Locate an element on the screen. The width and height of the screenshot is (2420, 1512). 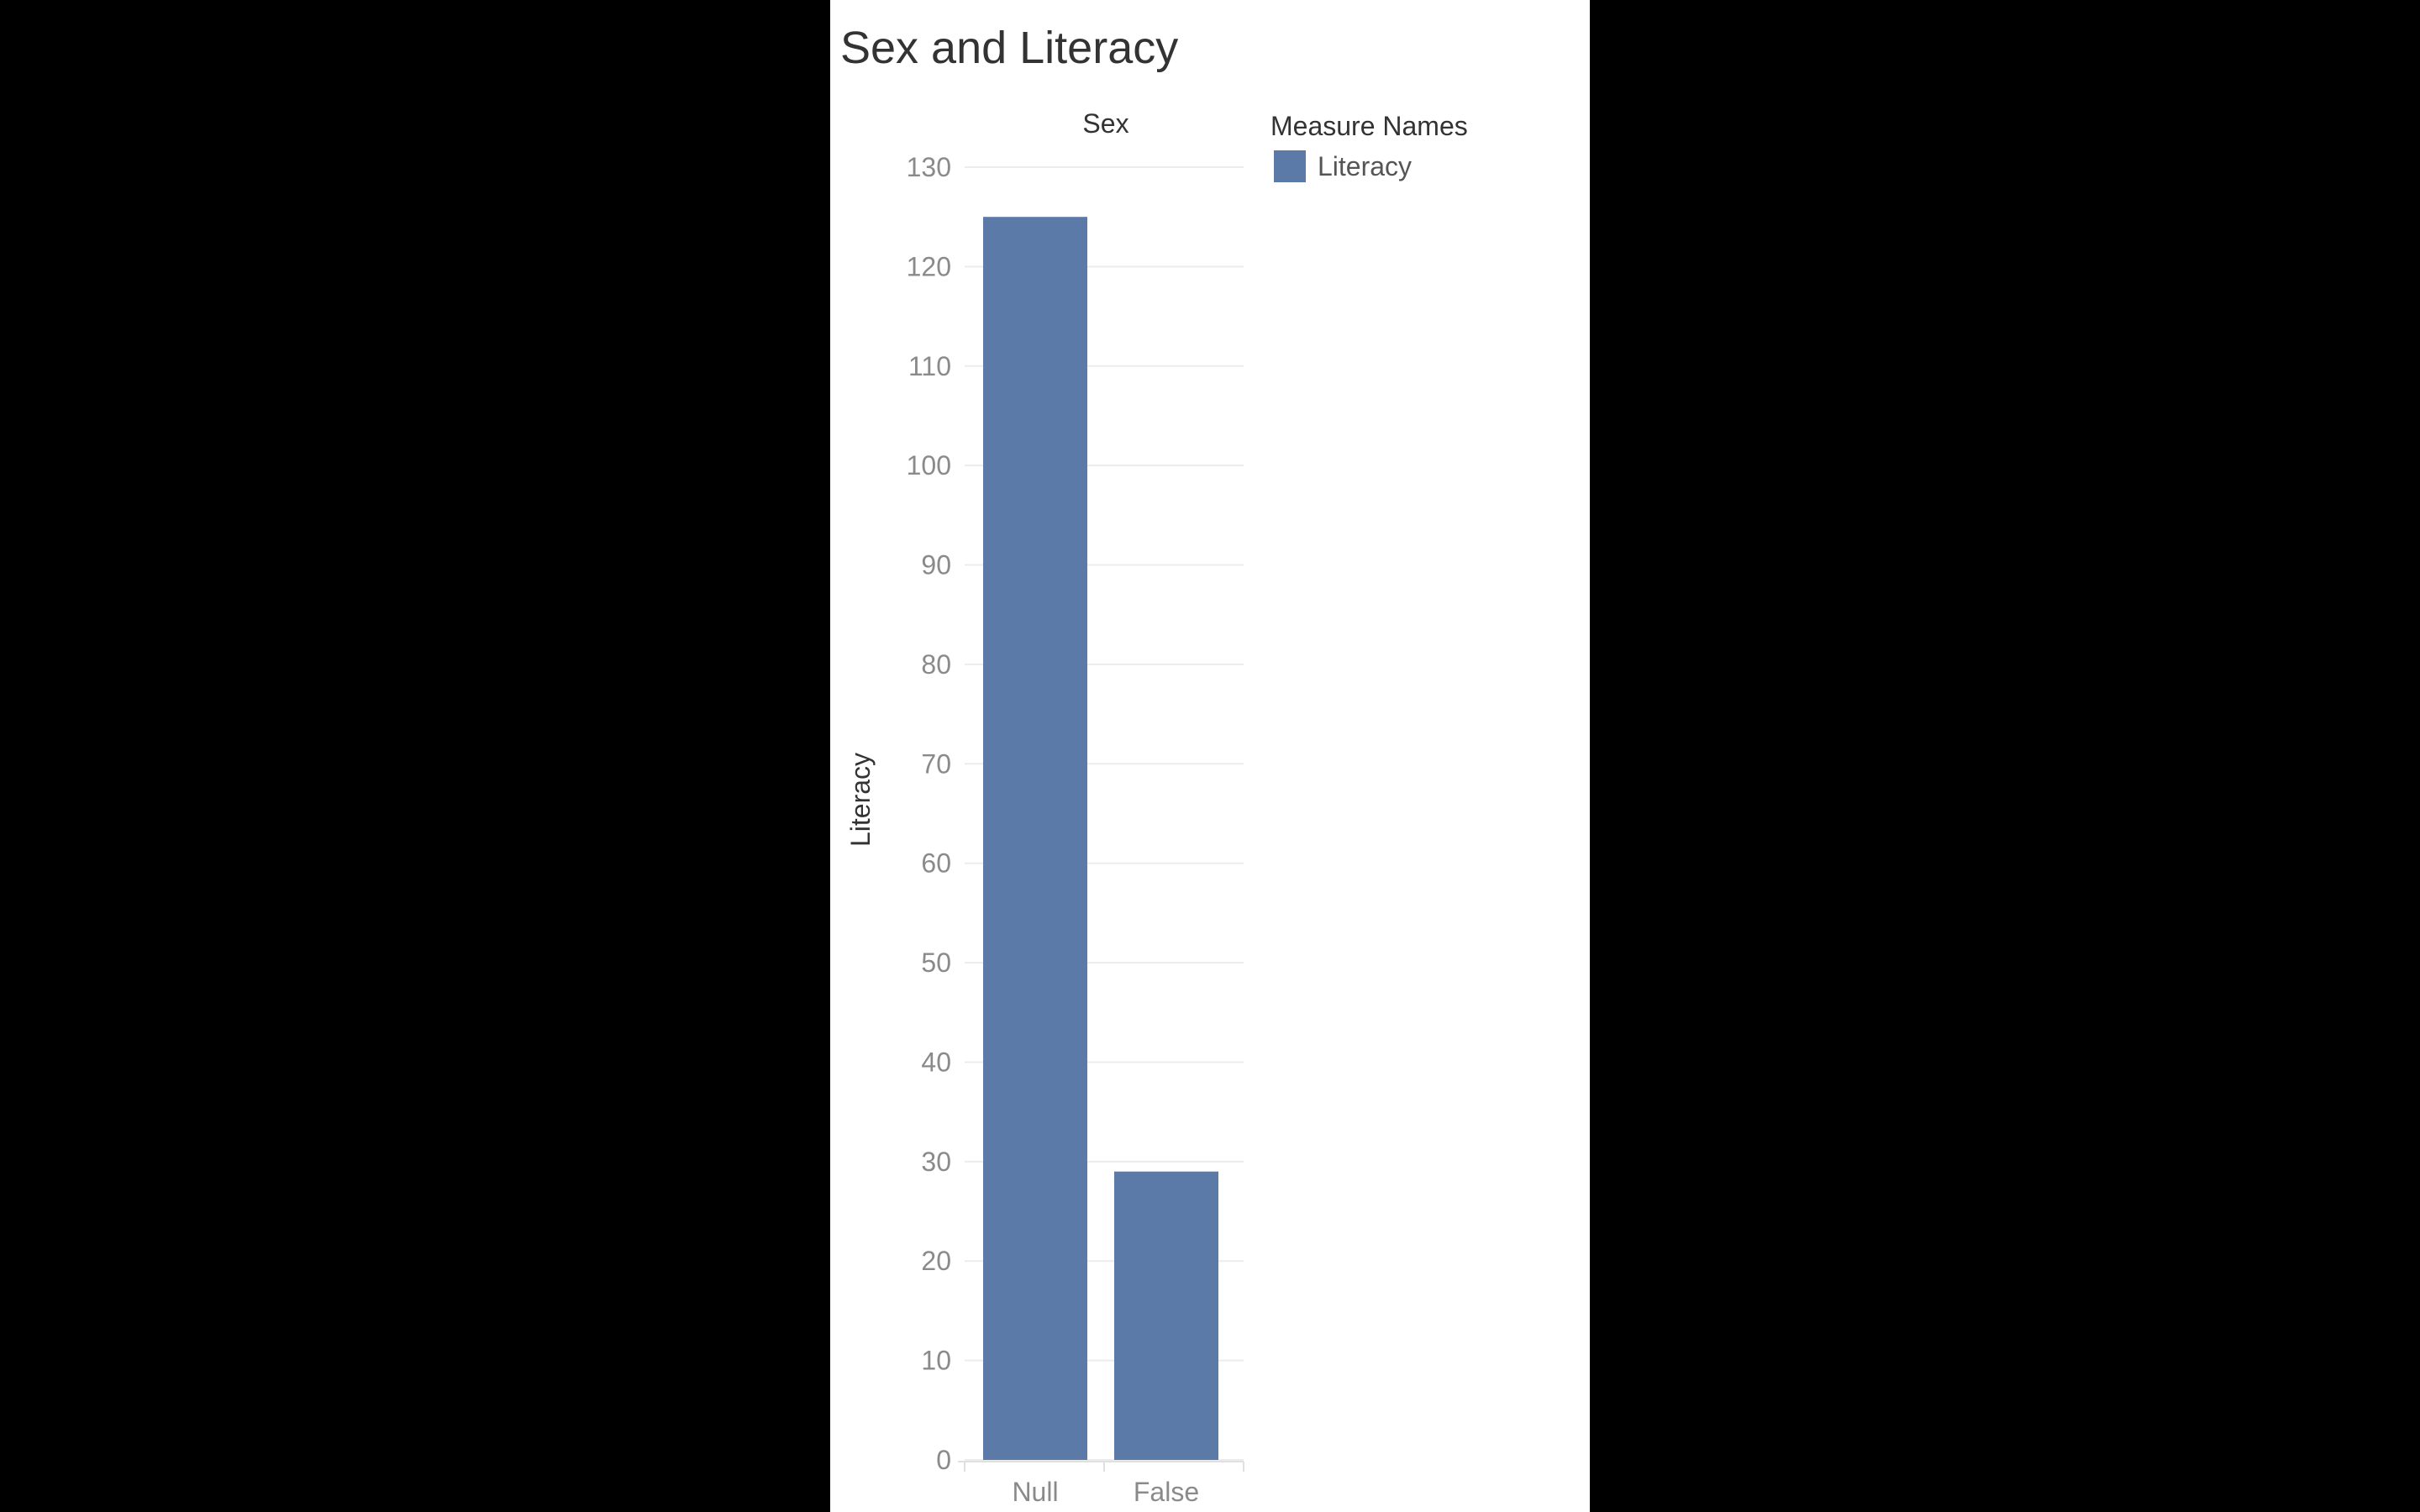
bar-null is located at coordinates (1035, 838).